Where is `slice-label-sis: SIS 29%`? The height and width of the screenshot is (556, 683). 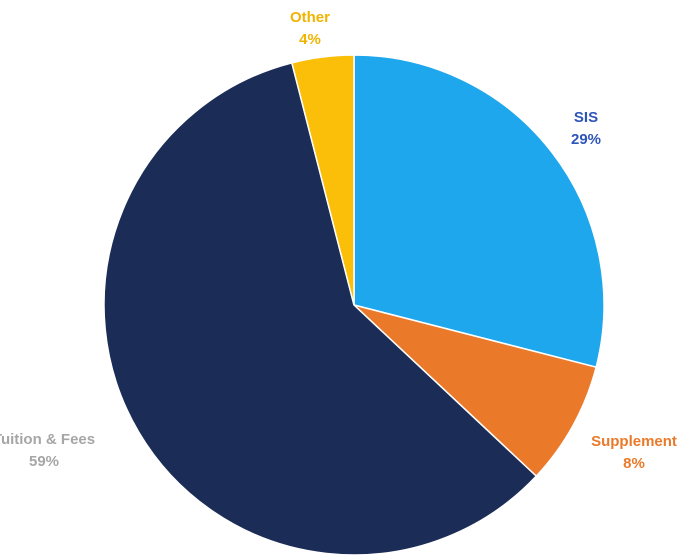
slice-label-sis: SIS 29% is located at coordinates (586, 128).